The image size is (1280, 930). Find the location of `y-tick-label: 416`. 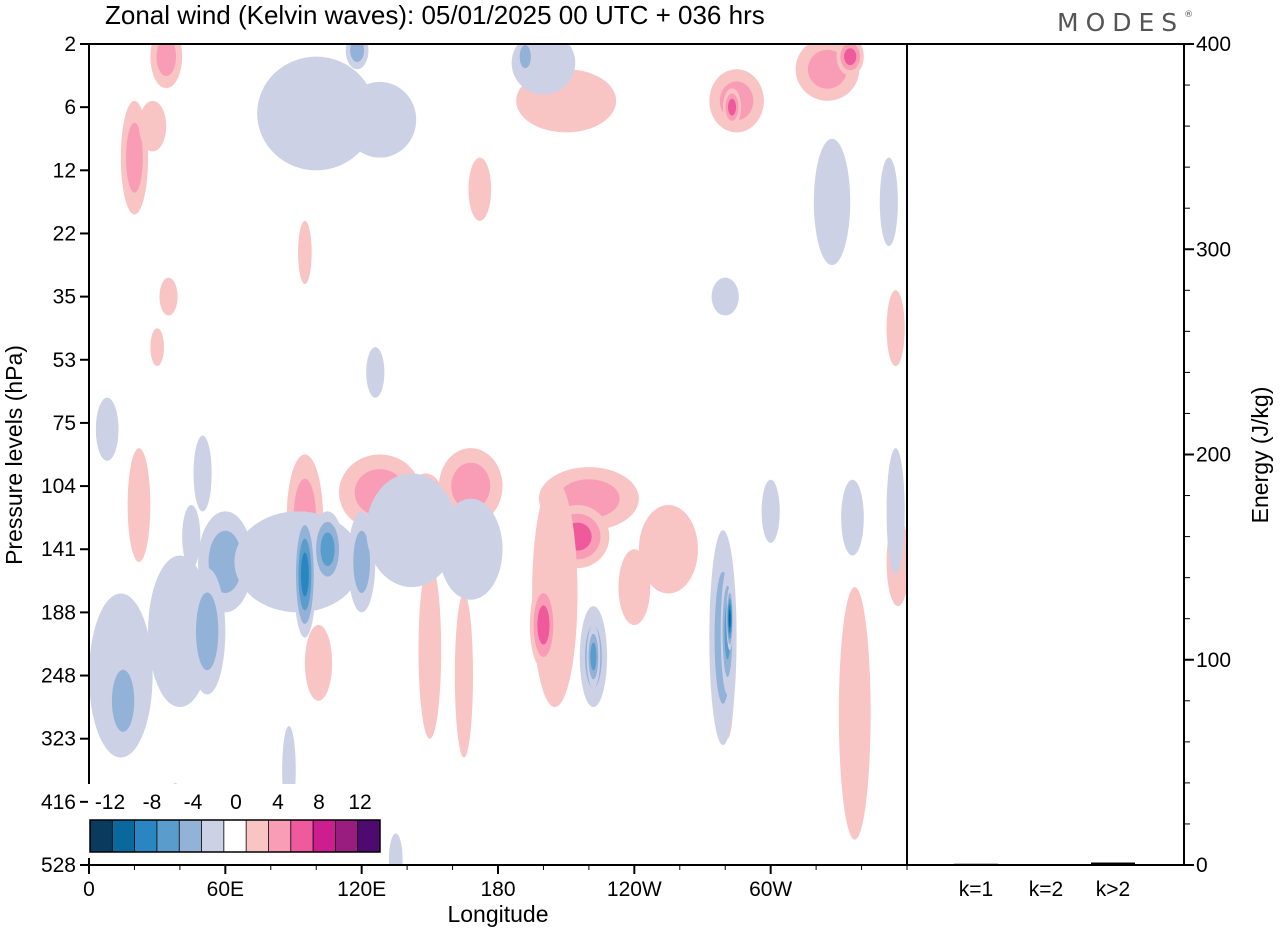

y-tick-label: 416 is located at coordinates (58, 802).